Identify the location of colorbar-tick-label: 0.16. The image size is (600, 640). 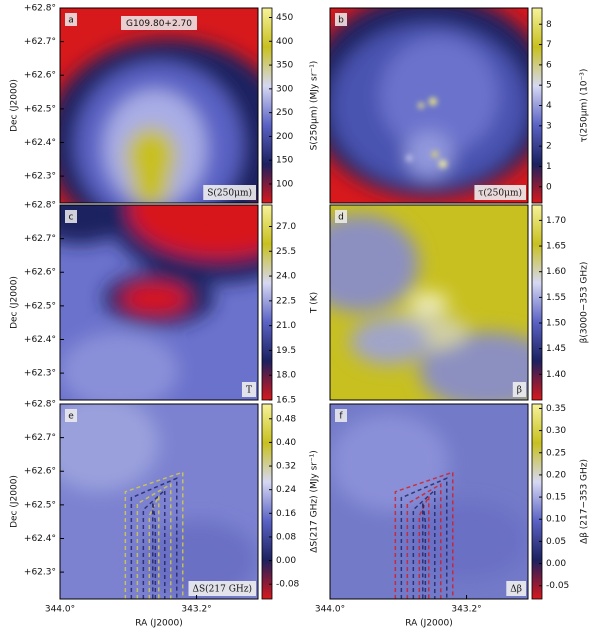
(286, 514).